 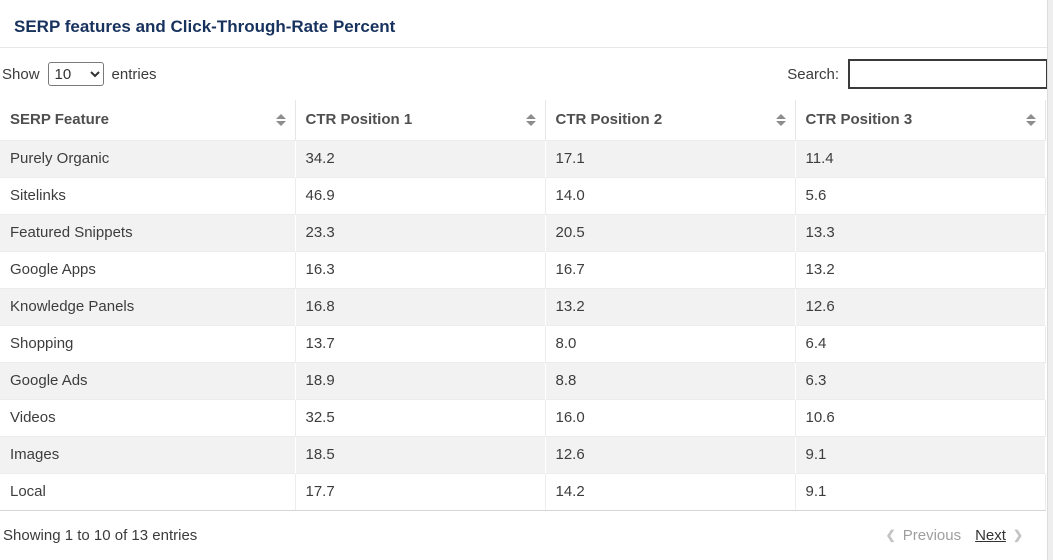 I want to click on chevron-right-icon: ❯, so click(x=1017, y=535).